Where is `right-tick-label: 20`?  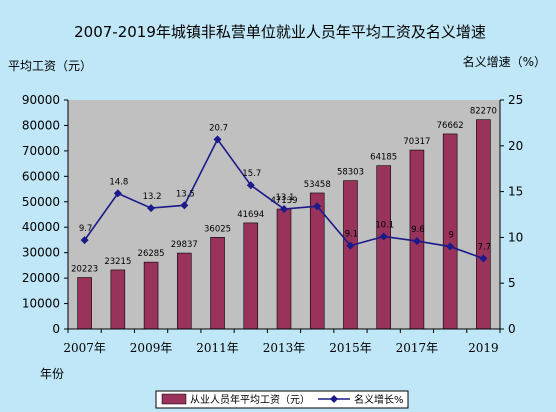
right-tick-label: 20 is located at coordinates (515, 146).